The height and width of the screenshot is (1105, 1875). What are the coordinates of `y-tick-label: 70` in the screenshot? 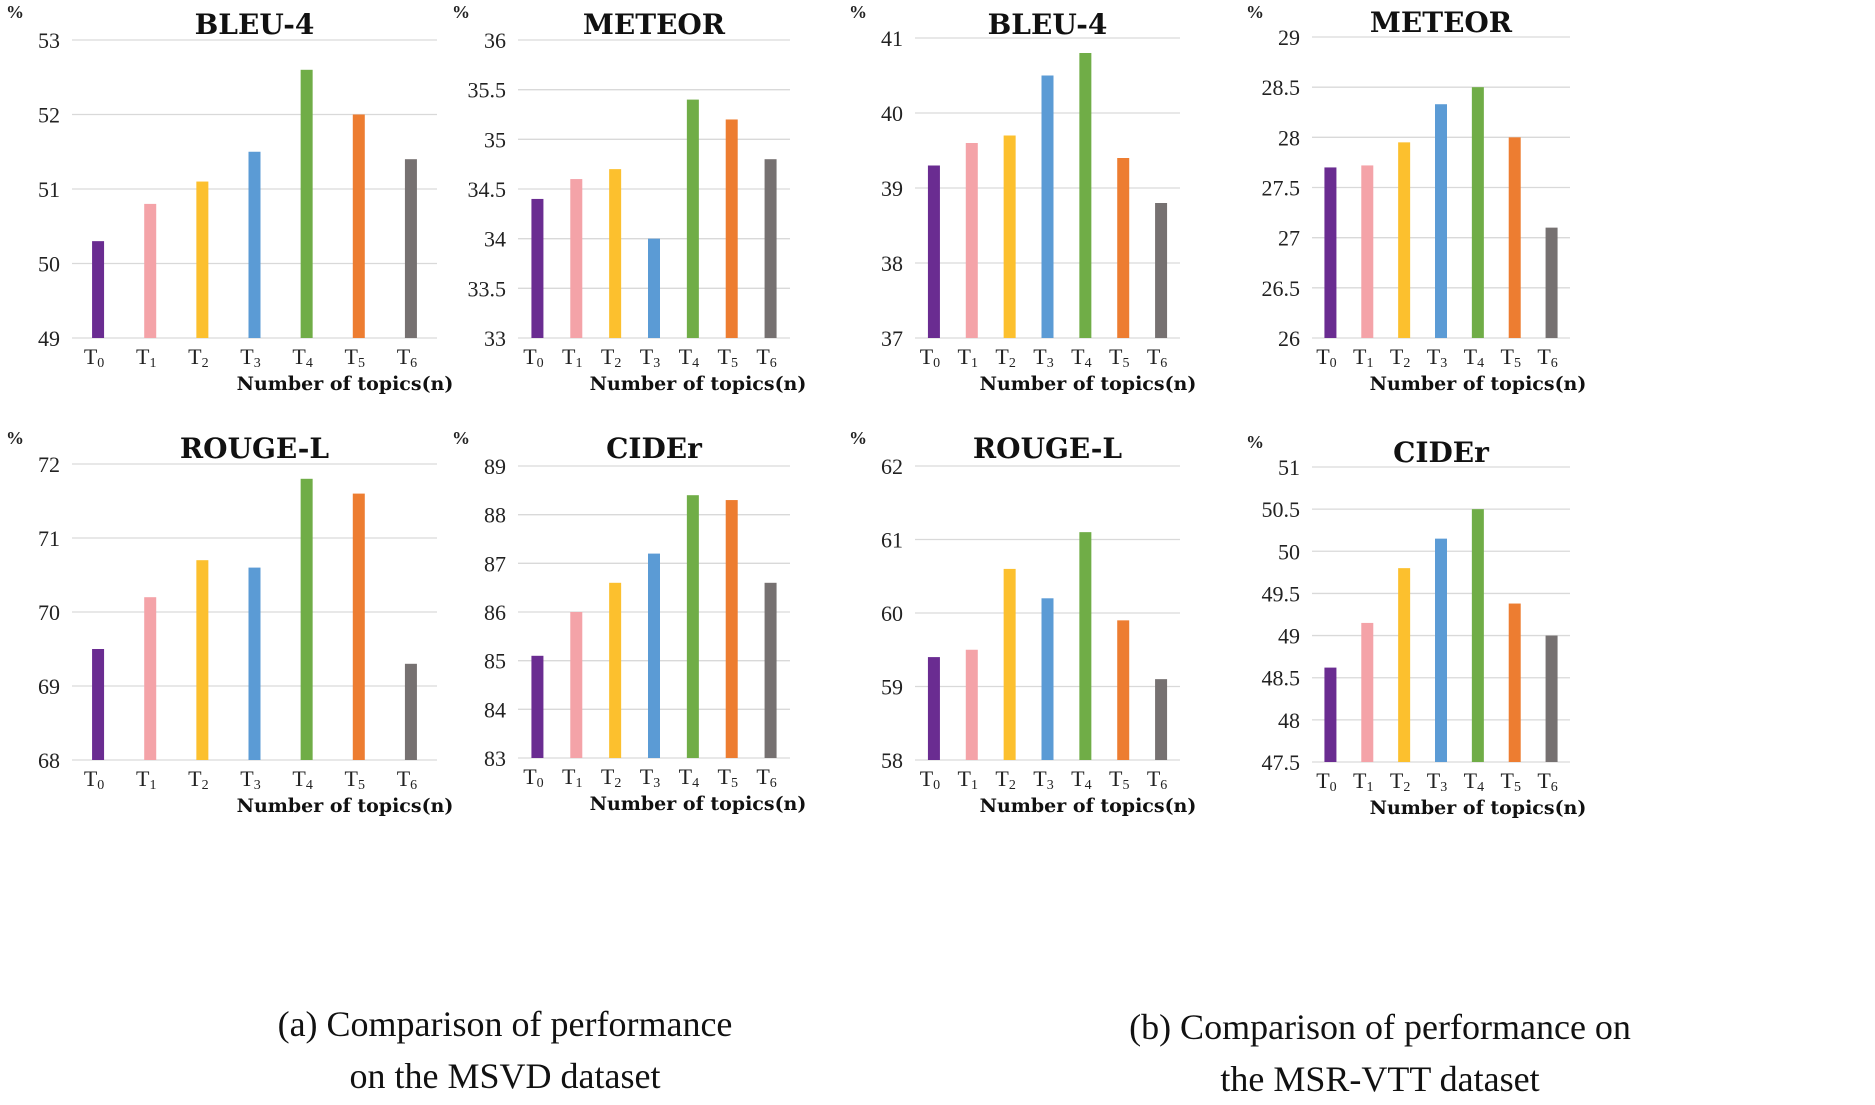 It's located at (49, 612).